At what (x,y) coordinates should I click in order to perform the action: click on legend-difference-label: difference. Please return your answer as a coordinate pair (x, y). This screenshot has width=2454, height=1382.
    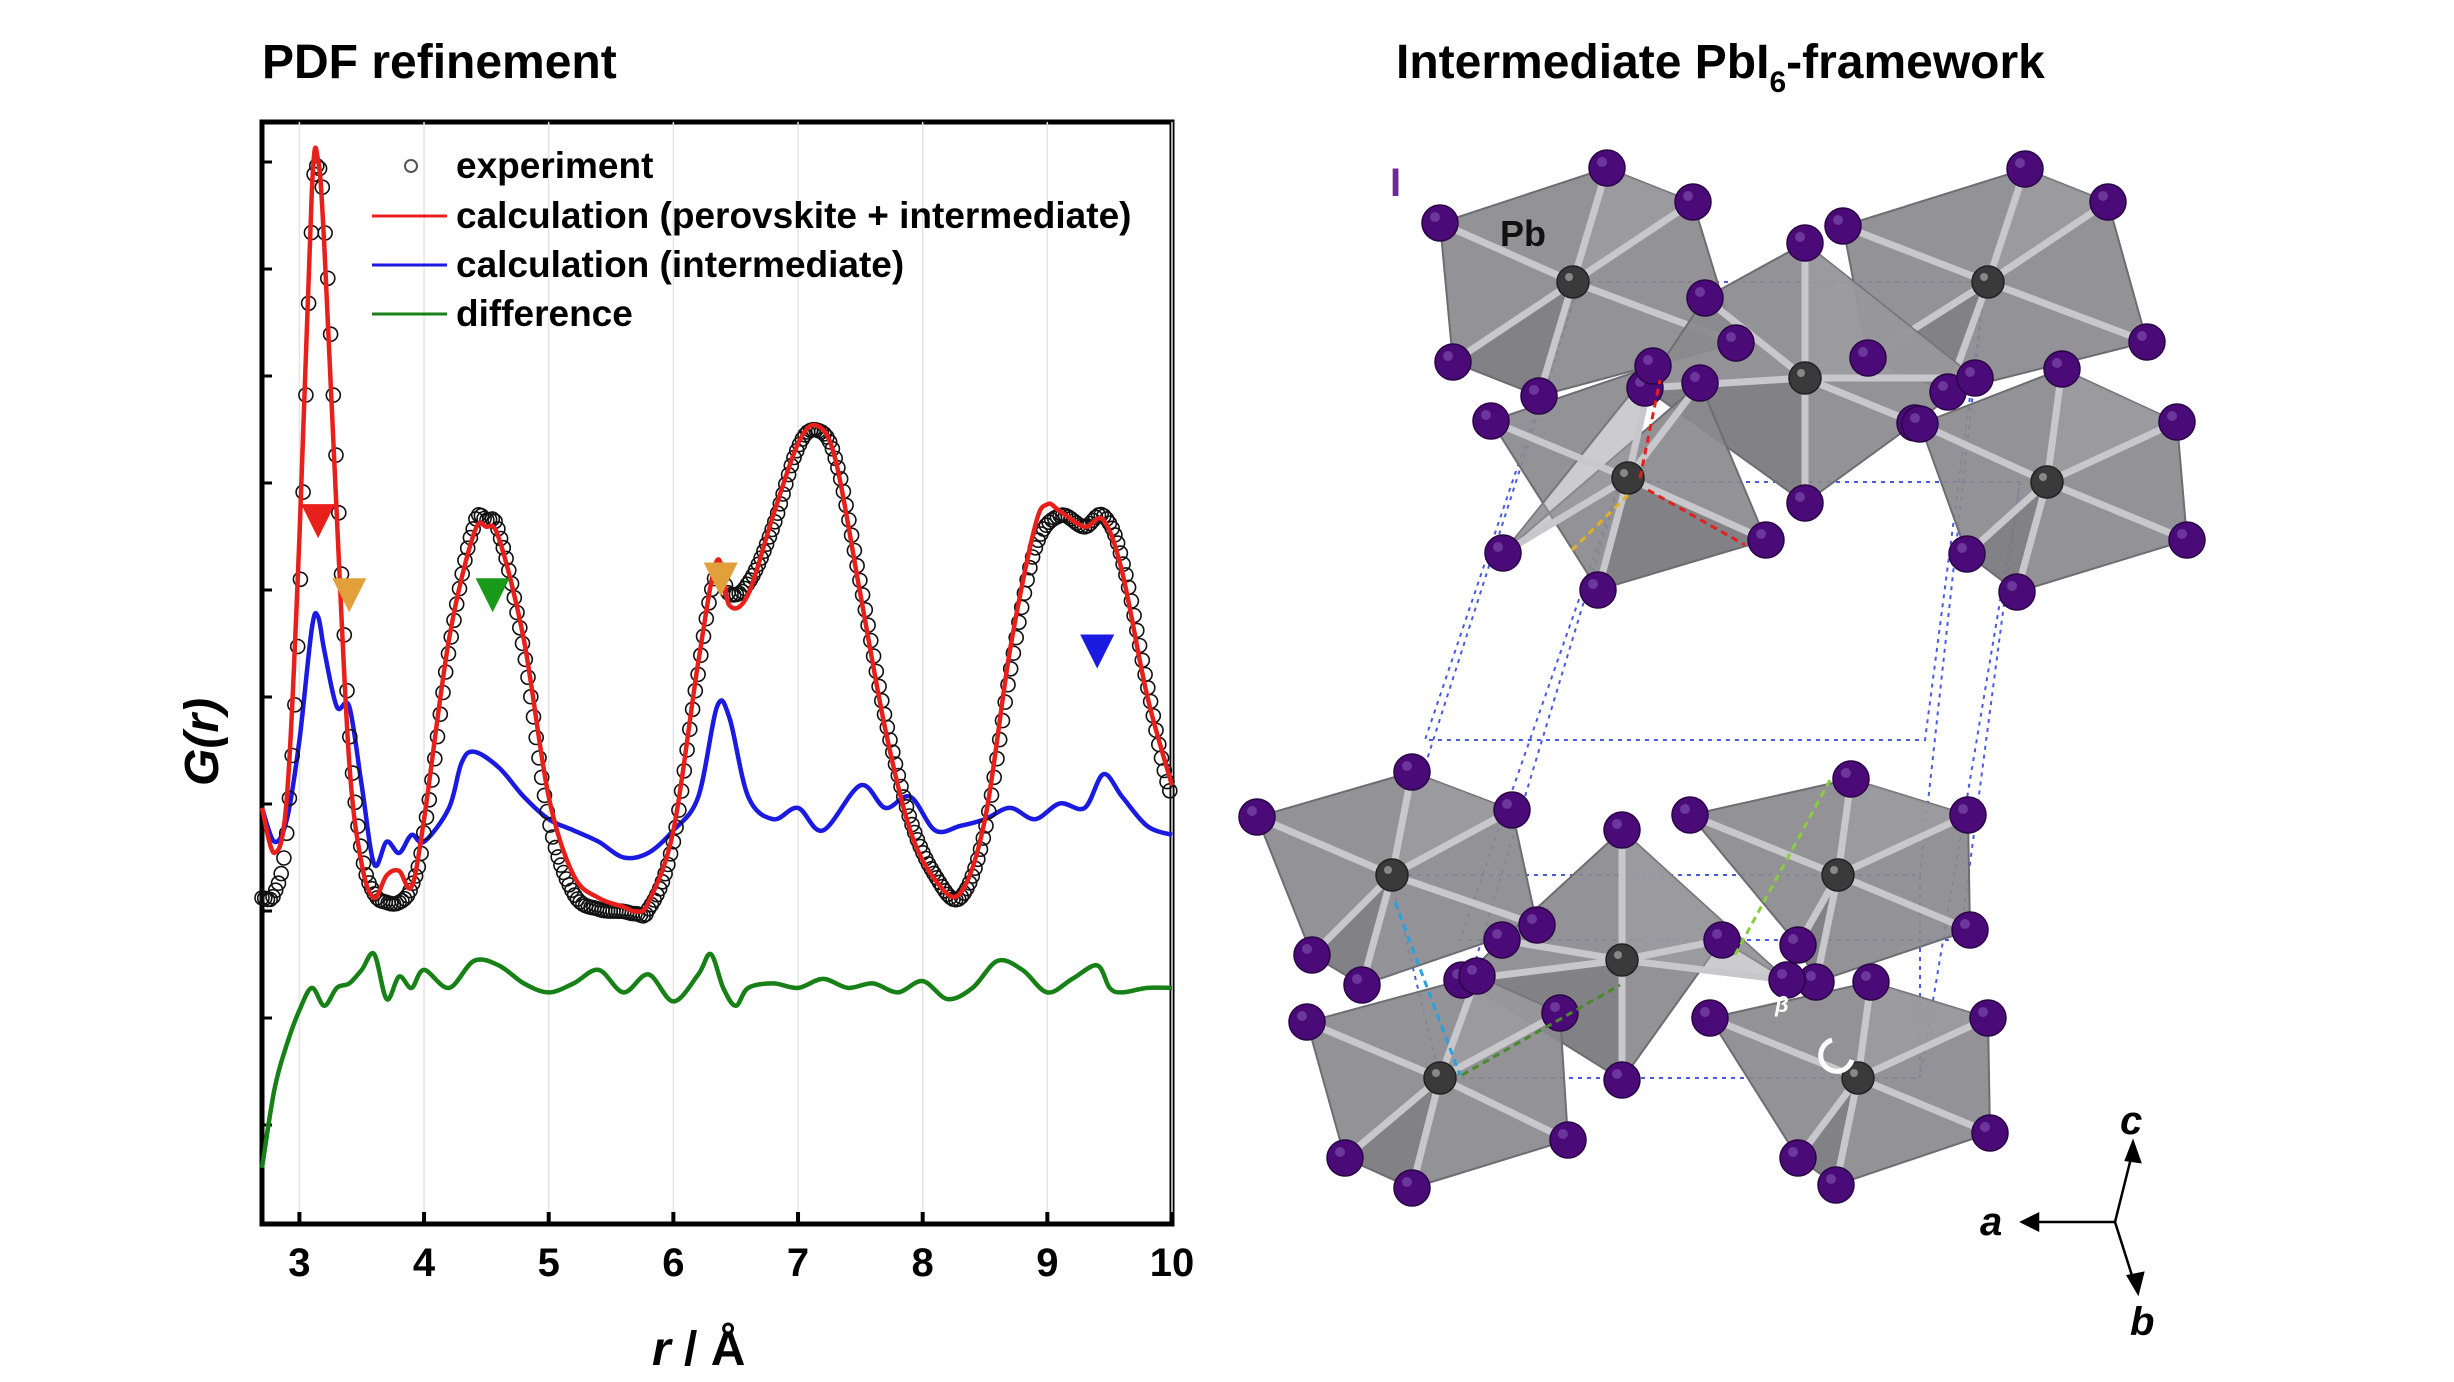
    Looking at the image, I should click on (544, 313).